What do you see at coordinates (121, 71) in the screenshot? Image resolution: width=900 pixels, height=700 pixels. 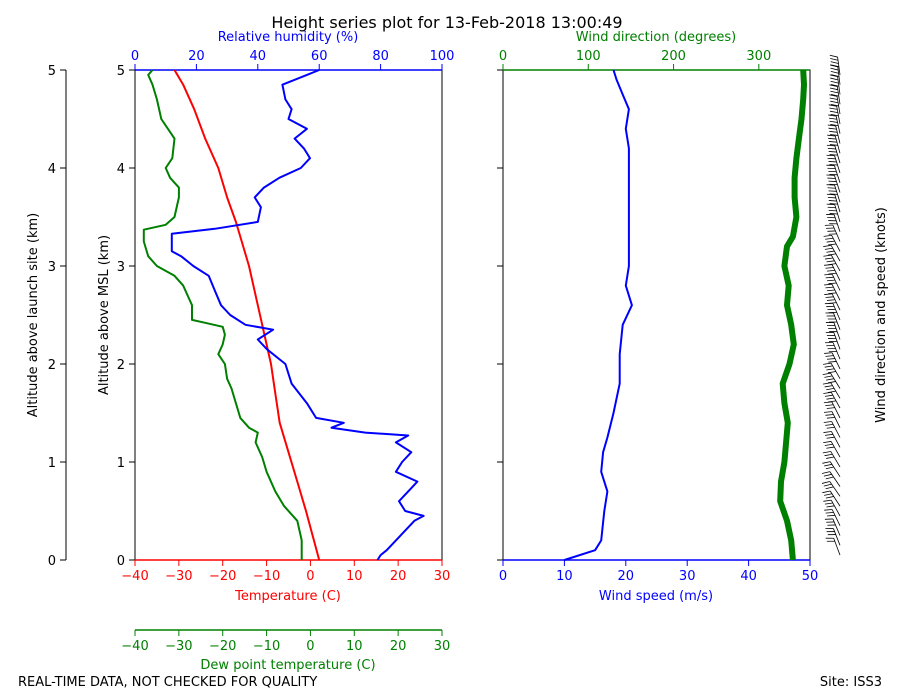 I see `inner-y-tick-label: 5` at bounding box center [121, 71].